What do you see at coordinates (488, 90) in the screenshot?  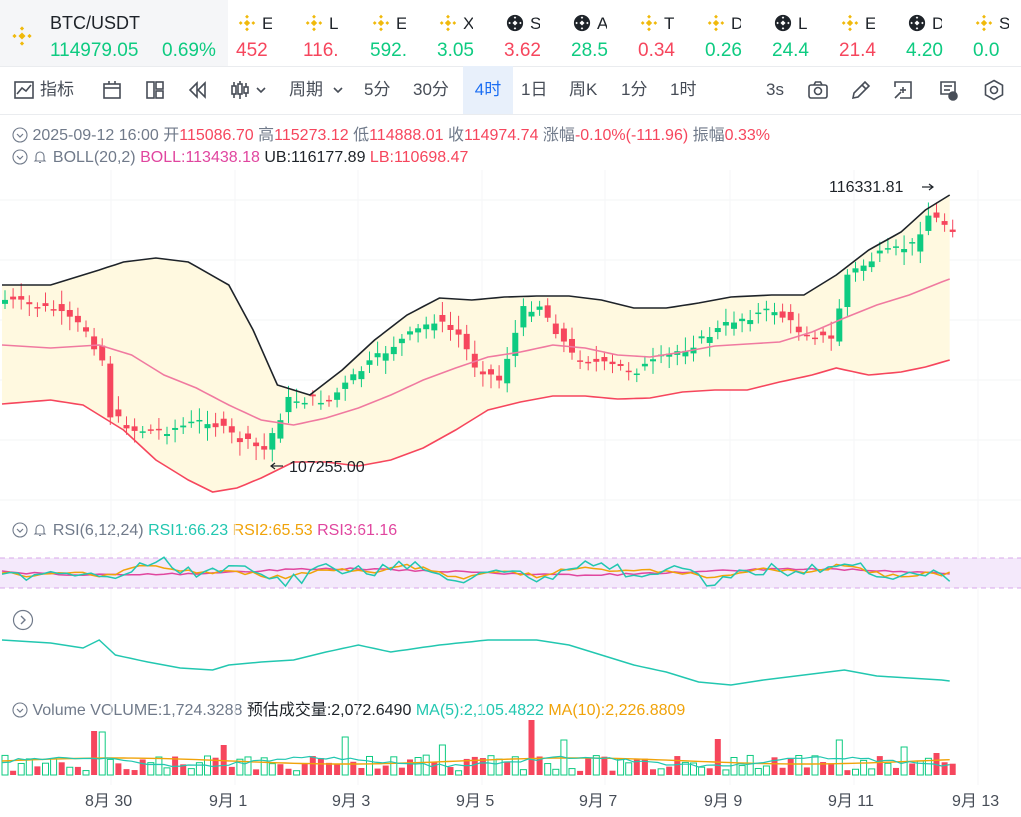 I see `interval-4h: 4时` at bounding box center [488, 90].